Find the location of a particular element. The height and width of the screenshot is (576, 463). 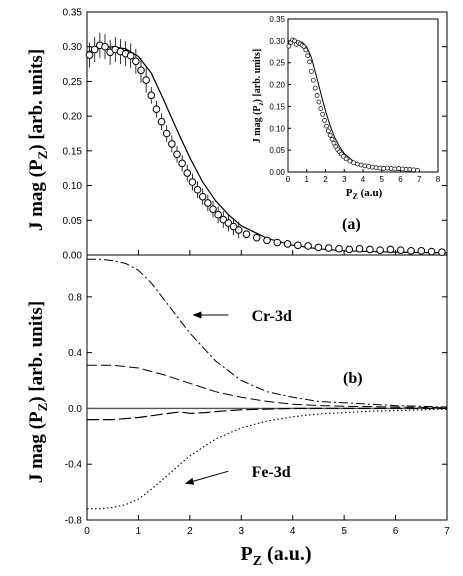

panel-b-xtick-label: 6 is located at coordinates (396, 531).